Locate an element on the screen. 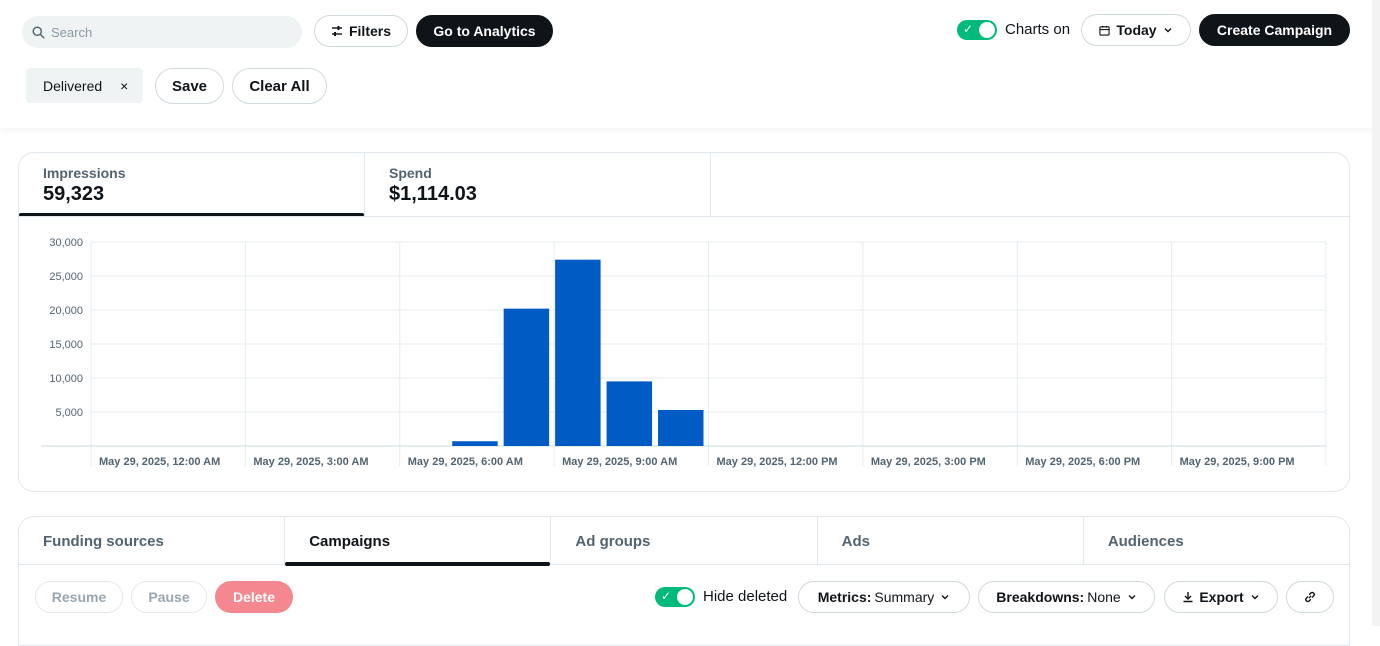  metric-label: Impressions is located at coordinates (84, 173).